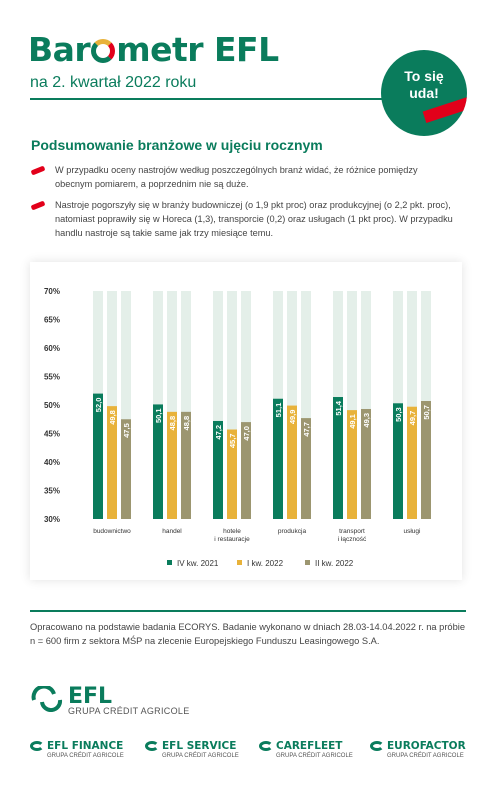 The height and width of the screenshot is (788, 500). I want to click on data-label: 49,7, so click(412, 418).